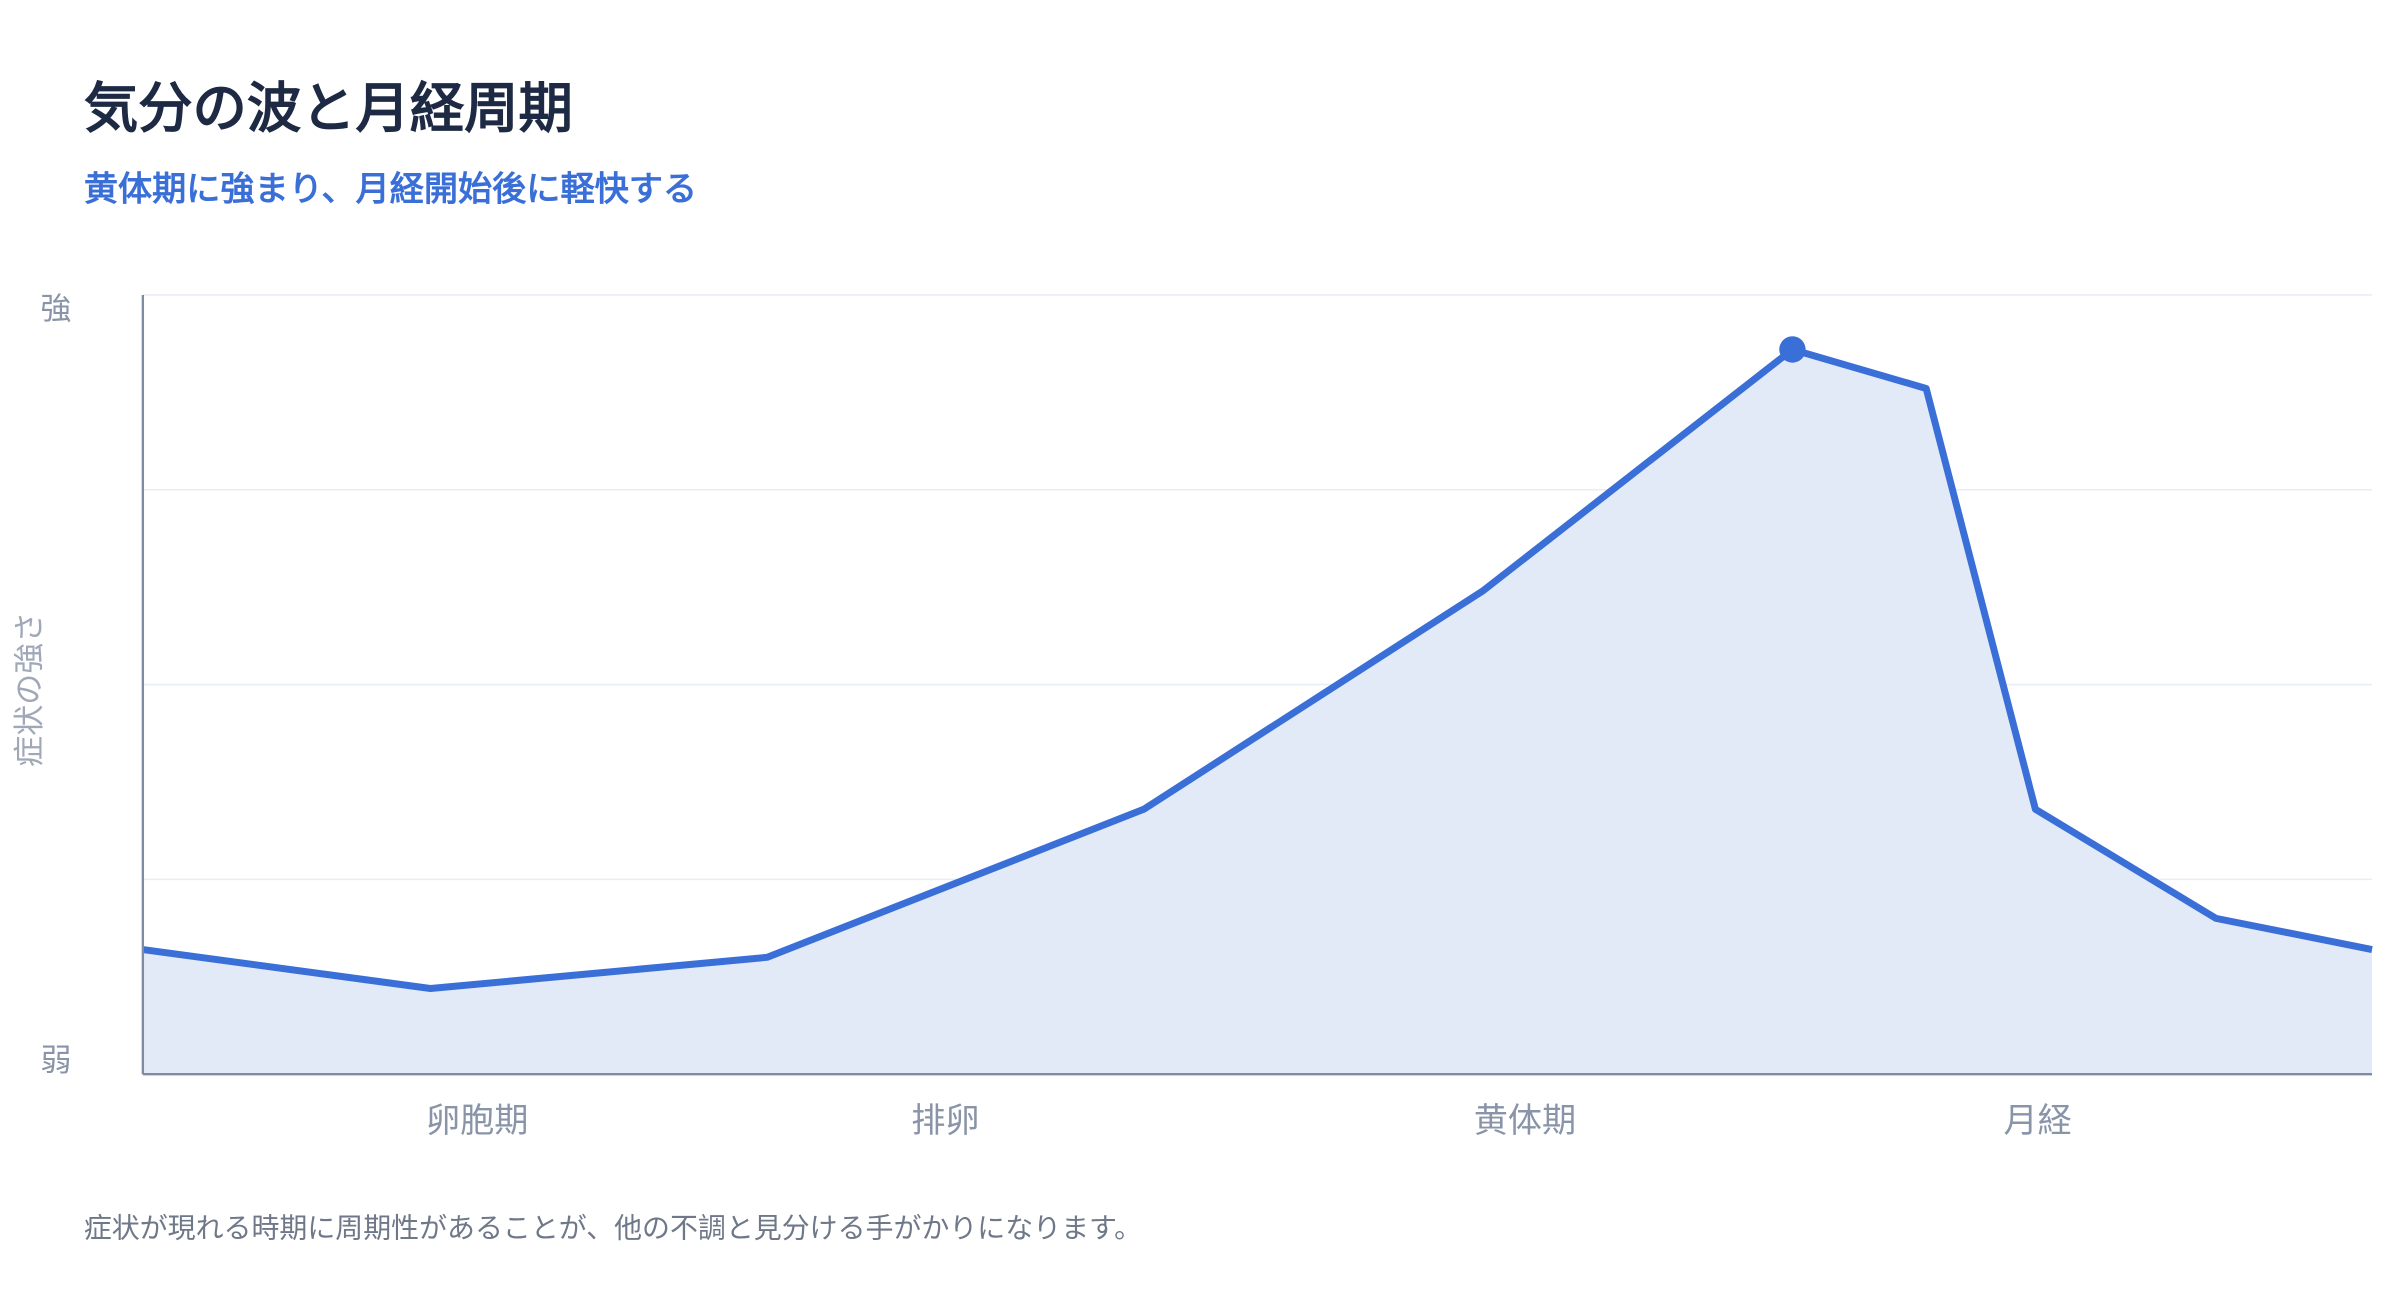 Image resolution: width=2400 pixels, height=1290 pixels. Describe the element at coordinates (55, 309) in the screenshot. I see `y-tick-label: 強` at that location.